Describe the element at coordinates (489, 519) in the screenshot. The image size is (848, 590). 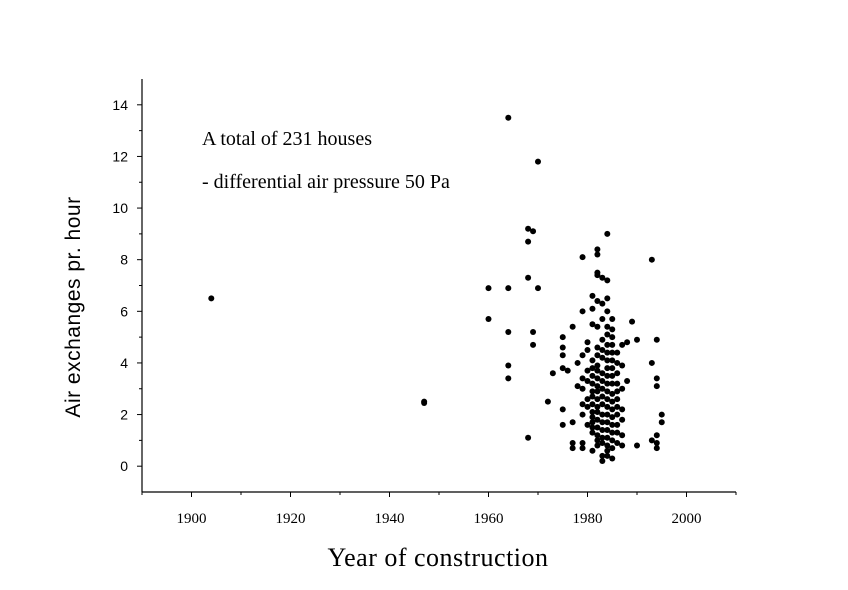
I see `x-tick-label: 1960` at that location.